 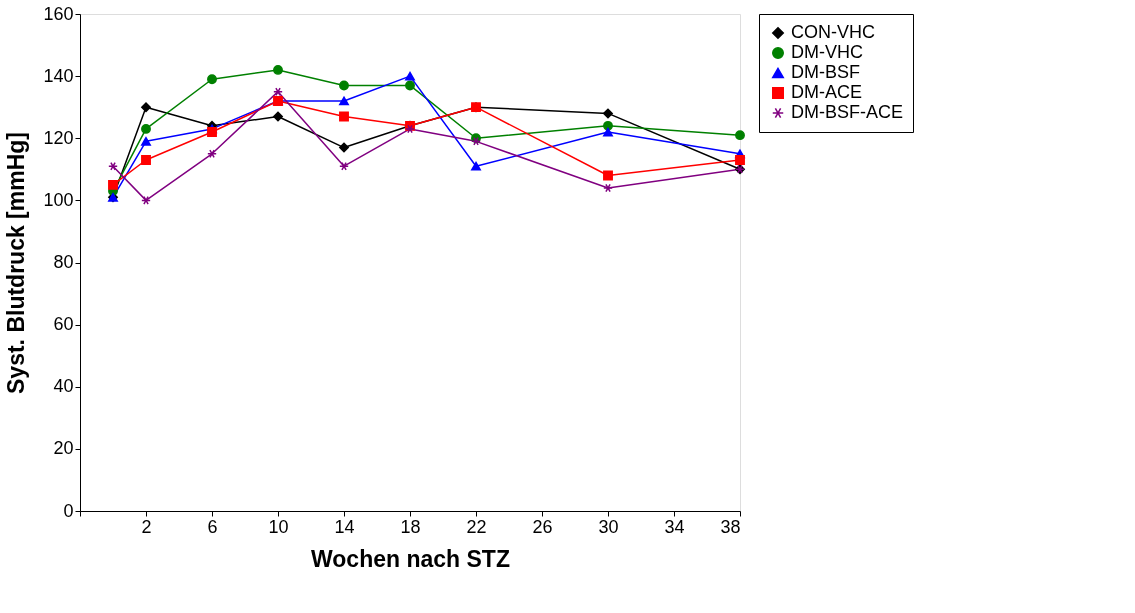 What do you see at coordinates (476, 526) in the screenshot?
I see `x-tick-label: 22` at bounding box center [476, 526].